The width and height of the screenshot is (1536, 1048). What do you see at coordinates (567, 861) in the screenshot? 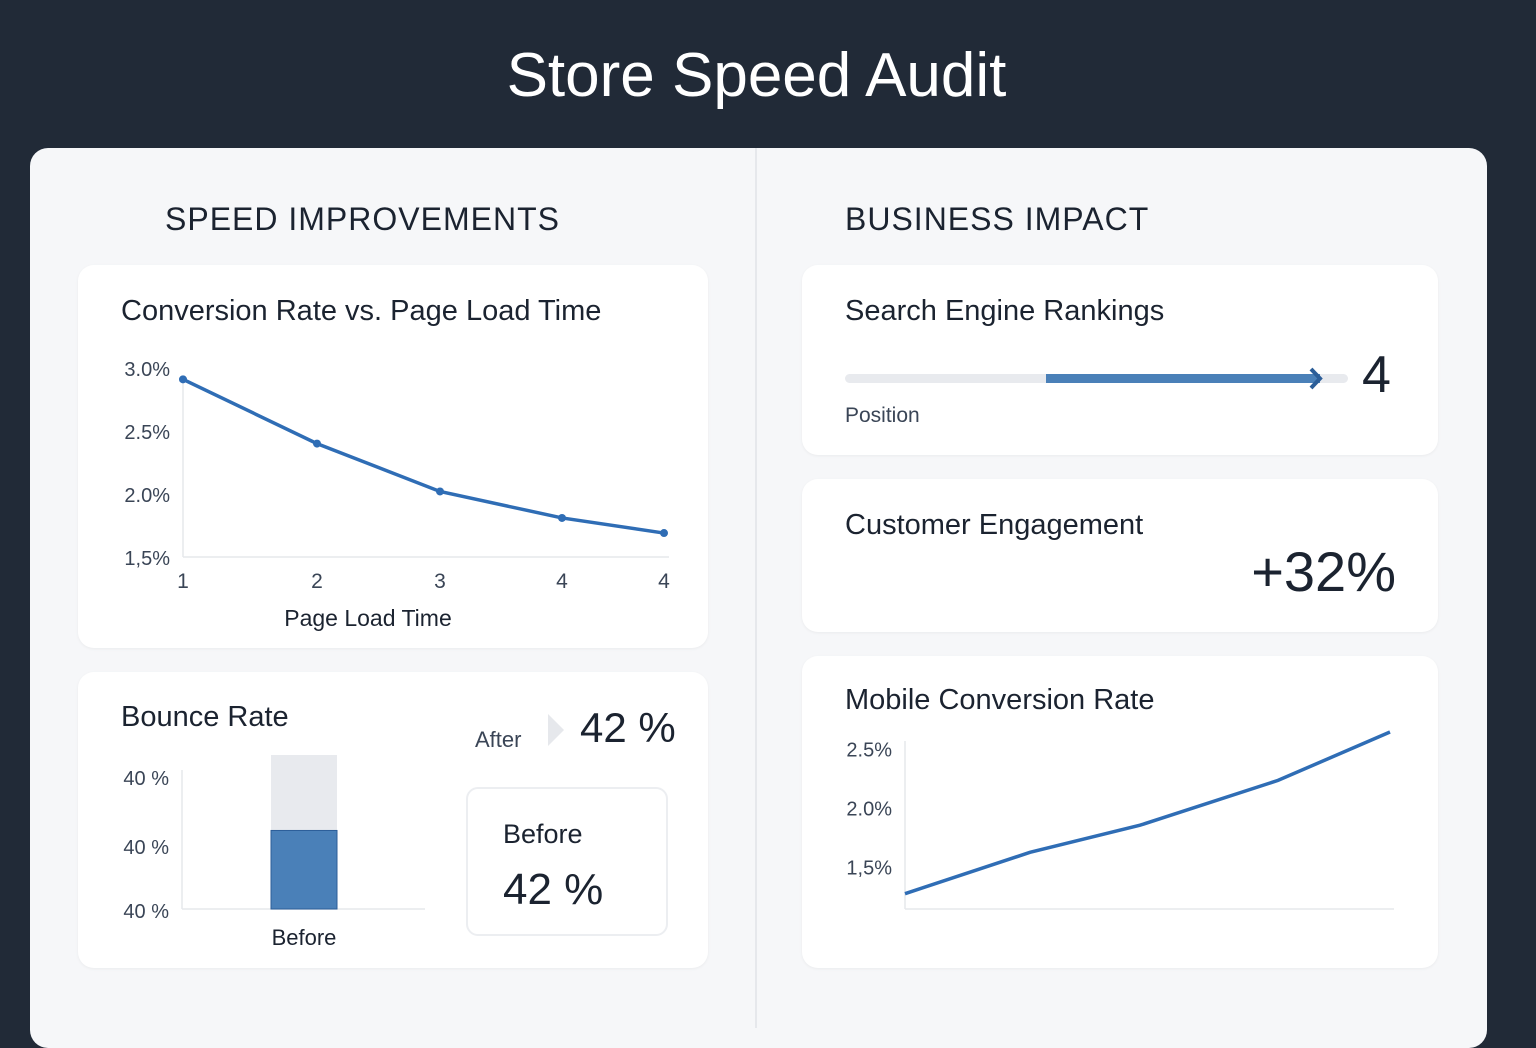
I see `before-box: Before 42 %` at bounding box center [567, 861].